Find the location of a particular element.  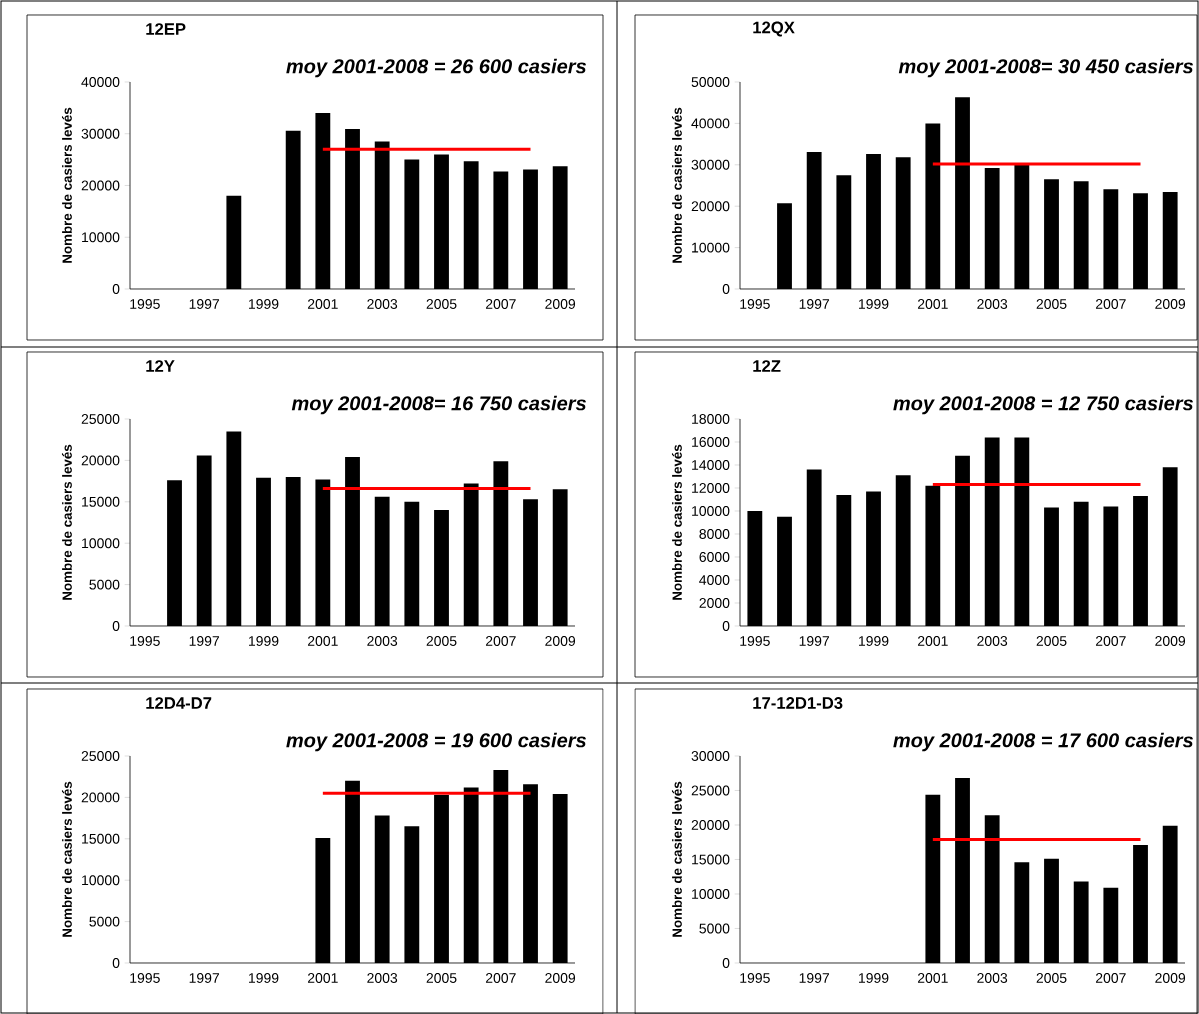

chart-title: 12Y is located at coordinates (160, 365).